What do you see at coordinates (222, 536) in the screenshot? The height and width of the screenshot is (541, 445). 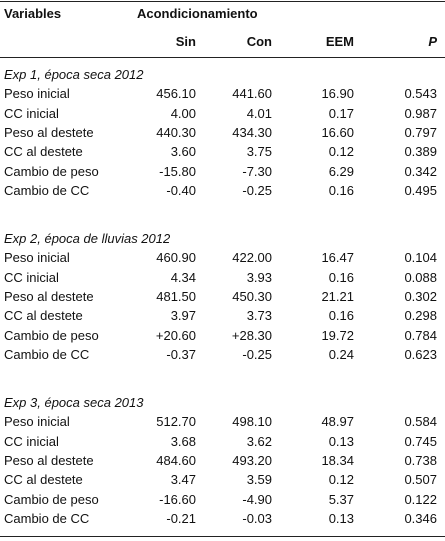 I see `bottom-rule` at bounding box center [222, 536].